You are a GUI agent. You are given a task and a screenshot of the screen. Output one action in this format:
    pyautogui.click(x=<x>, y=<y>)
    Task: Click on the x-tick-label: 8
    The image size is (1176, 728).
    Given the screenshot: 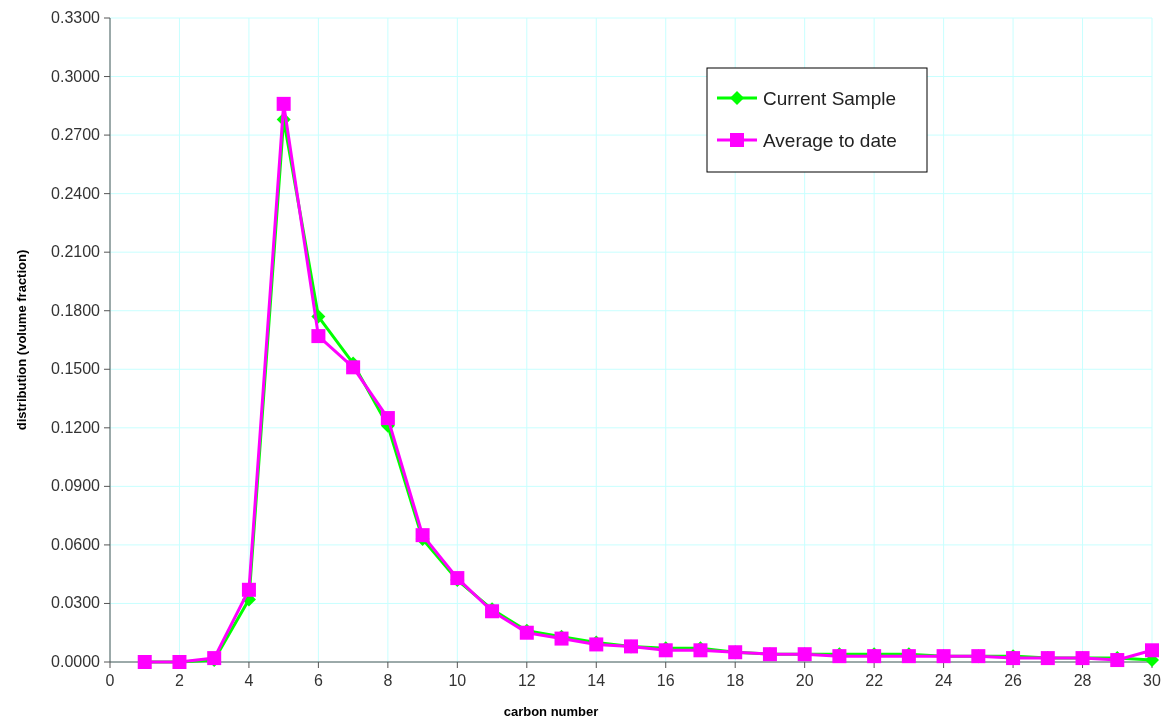 What is the action you would take?
    pyautogui.click(x=388, y=680)
    